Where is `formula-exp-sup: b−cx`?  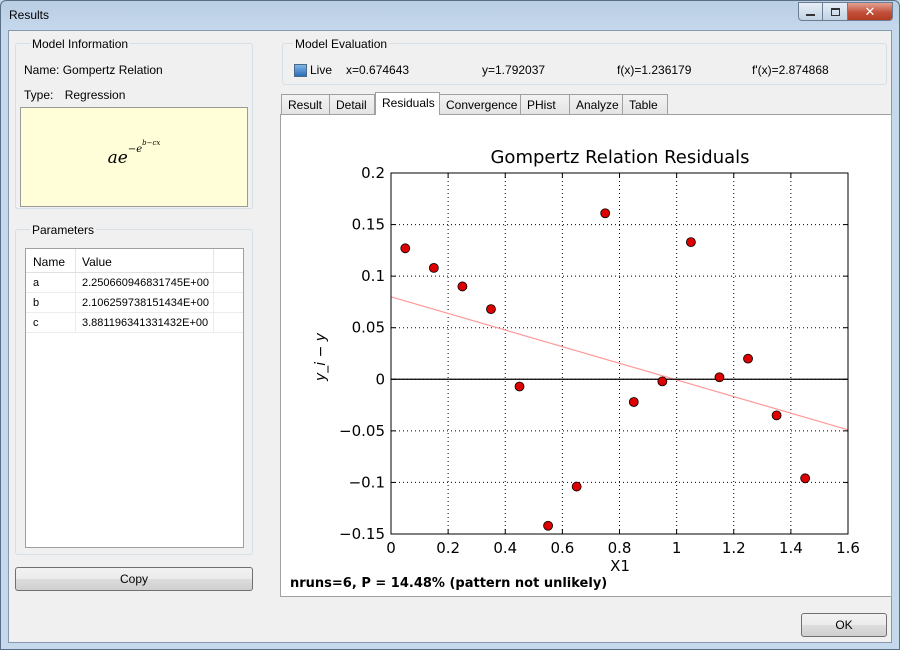 formula-exp-sup: b−cx is located at coordinates (151, 143).